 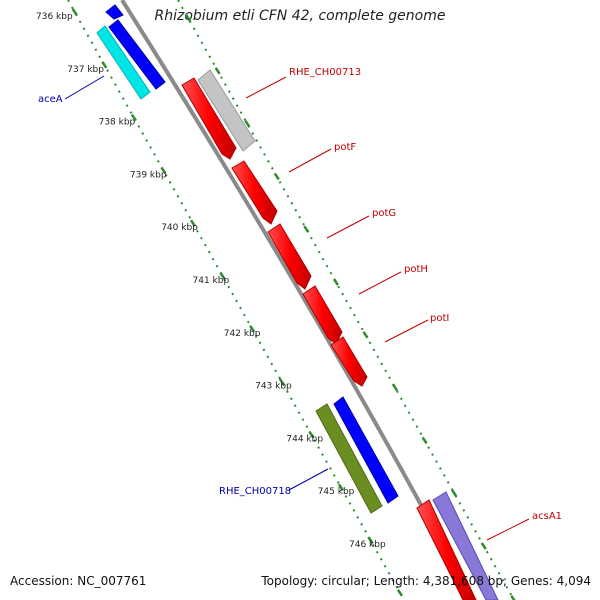 I want to click on tick-label: 738 kbp, so click(x=117, y=123).